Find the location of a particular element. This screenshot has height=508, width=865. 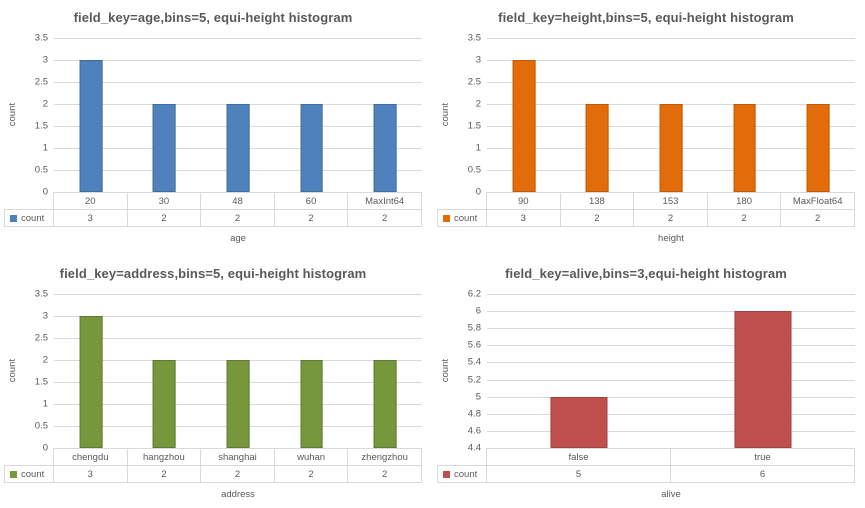

value-cell: 6 is located at coordinates (762, 474).